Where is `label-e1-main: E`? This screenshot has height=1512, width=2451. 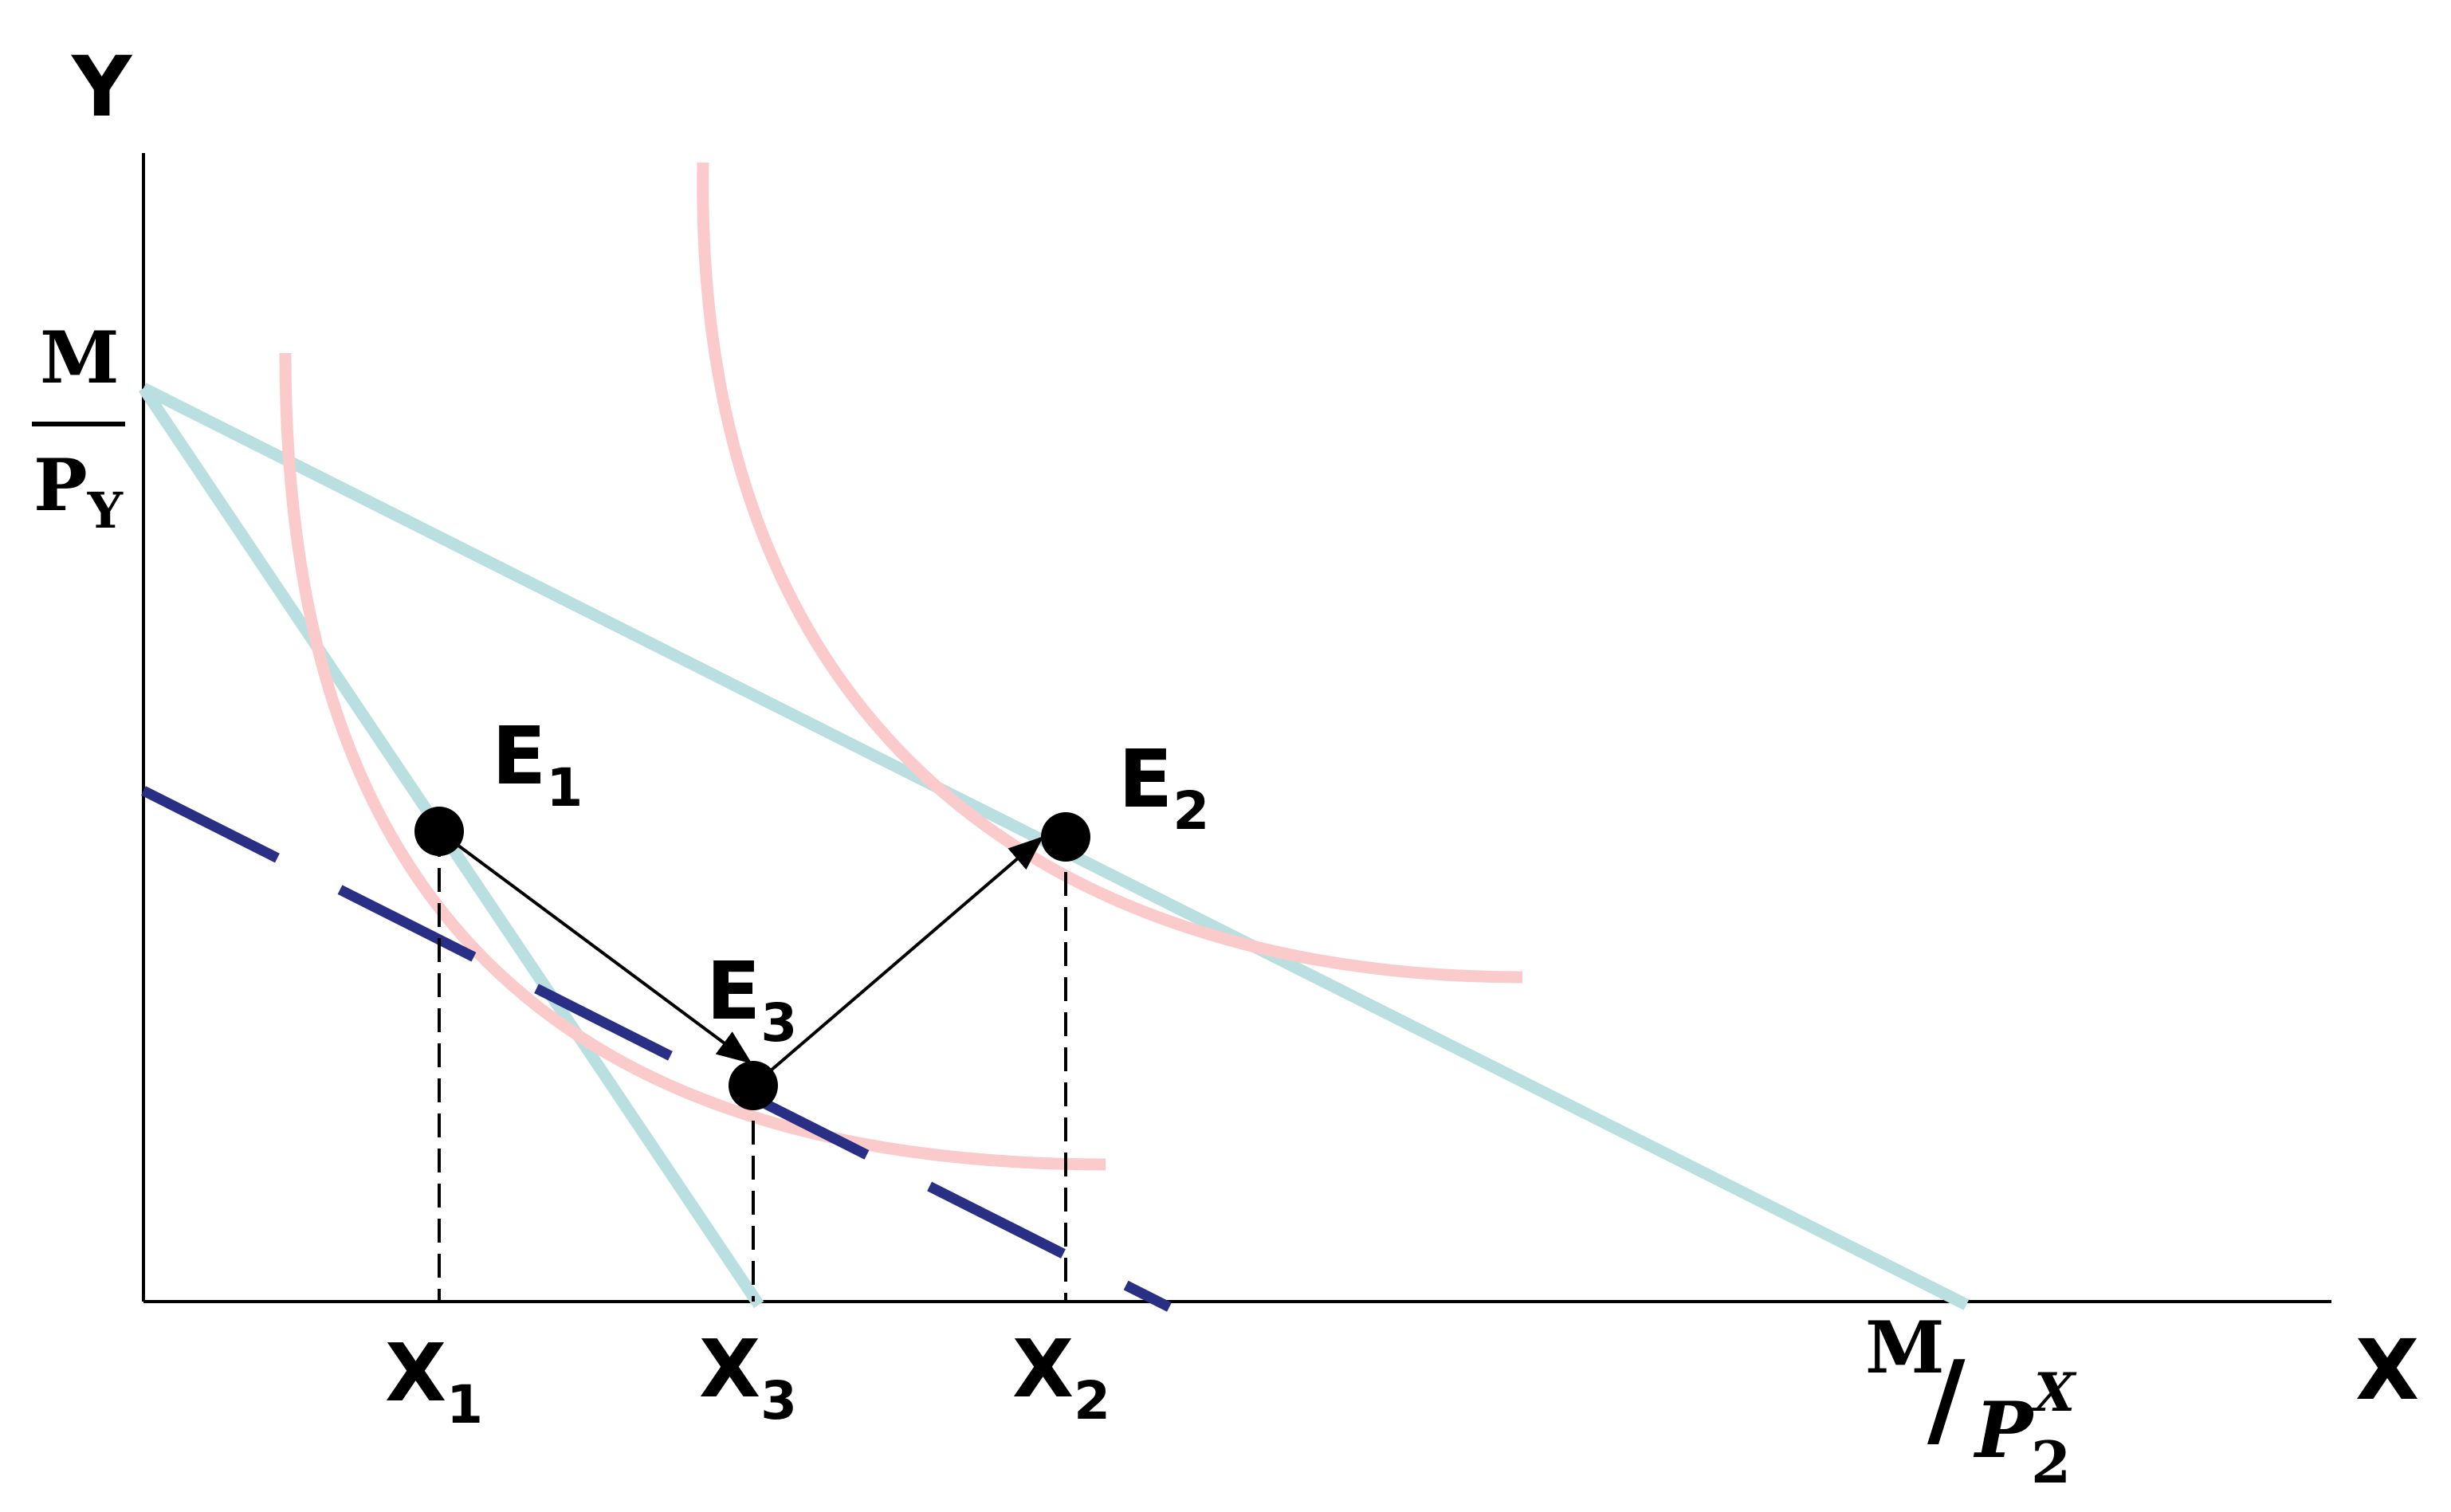
label-e1-main: E is located at coordinates (519, 756).